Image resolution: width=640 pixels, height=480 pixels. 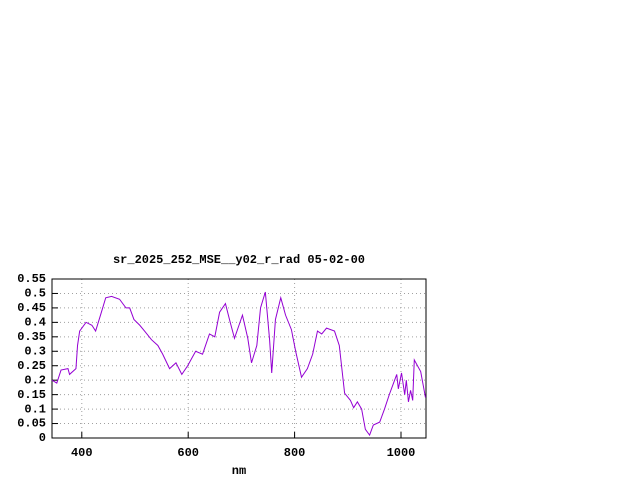 What do you see at coordinates (239, 471) in the screenshot?
I see `x-axis-label: nm` at bounding box center [239, 471].